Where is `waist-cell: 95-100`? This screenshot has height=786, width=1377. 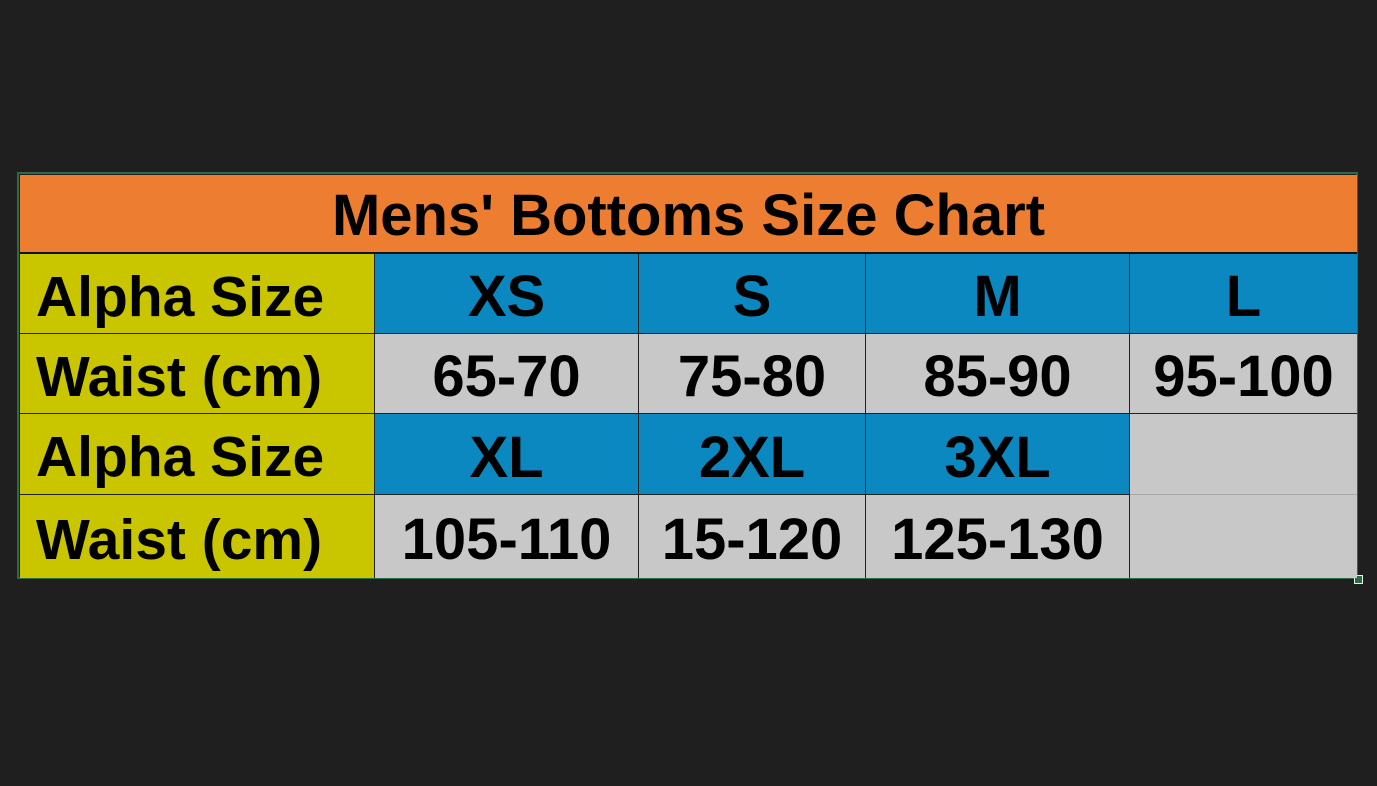
waist-cell: 95-100 is located at coordinates (1243, 374).